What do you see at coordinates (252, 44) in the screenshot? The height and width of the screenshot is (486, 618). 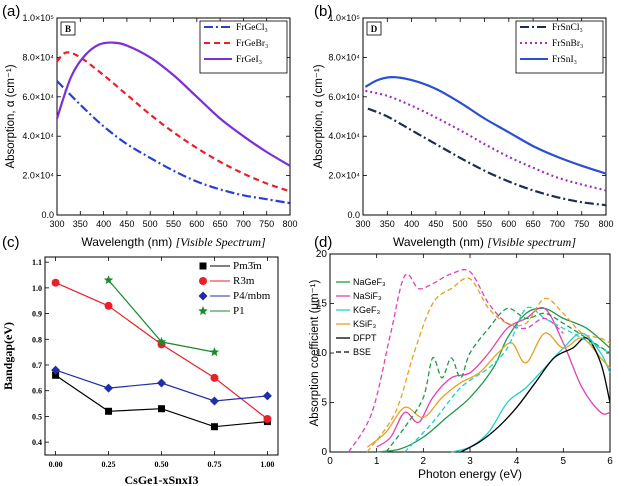 I see `legend-label: FrGeBr₃` at bounding box center [252, 44].